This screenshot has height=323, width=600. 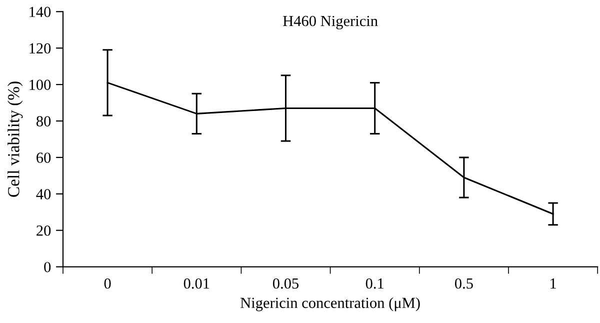 I want to click on y-tick-label: 100, so click(x=40, y=85).